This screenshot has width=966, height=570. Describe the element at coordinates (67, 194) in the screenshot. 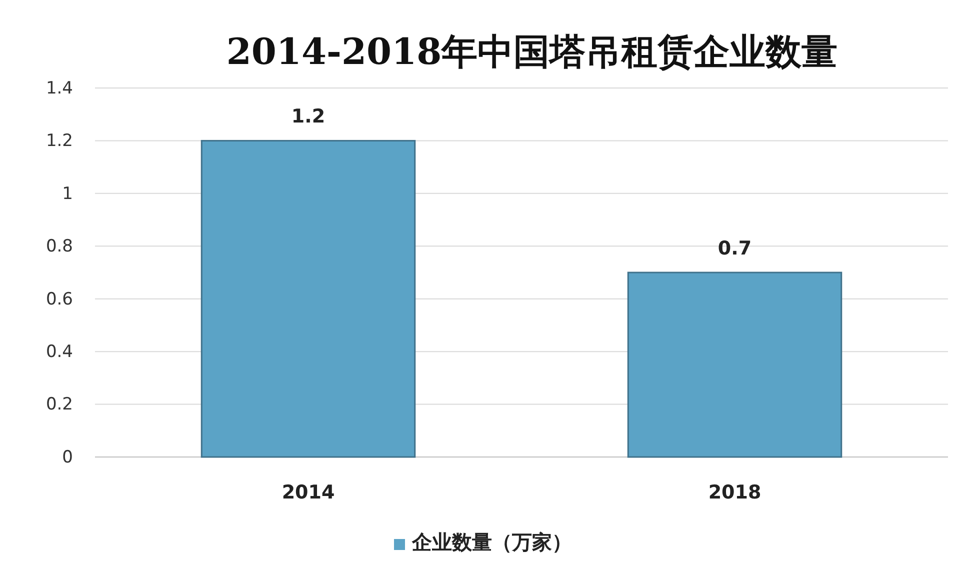

I see `y-tick-label: 1` at that location.